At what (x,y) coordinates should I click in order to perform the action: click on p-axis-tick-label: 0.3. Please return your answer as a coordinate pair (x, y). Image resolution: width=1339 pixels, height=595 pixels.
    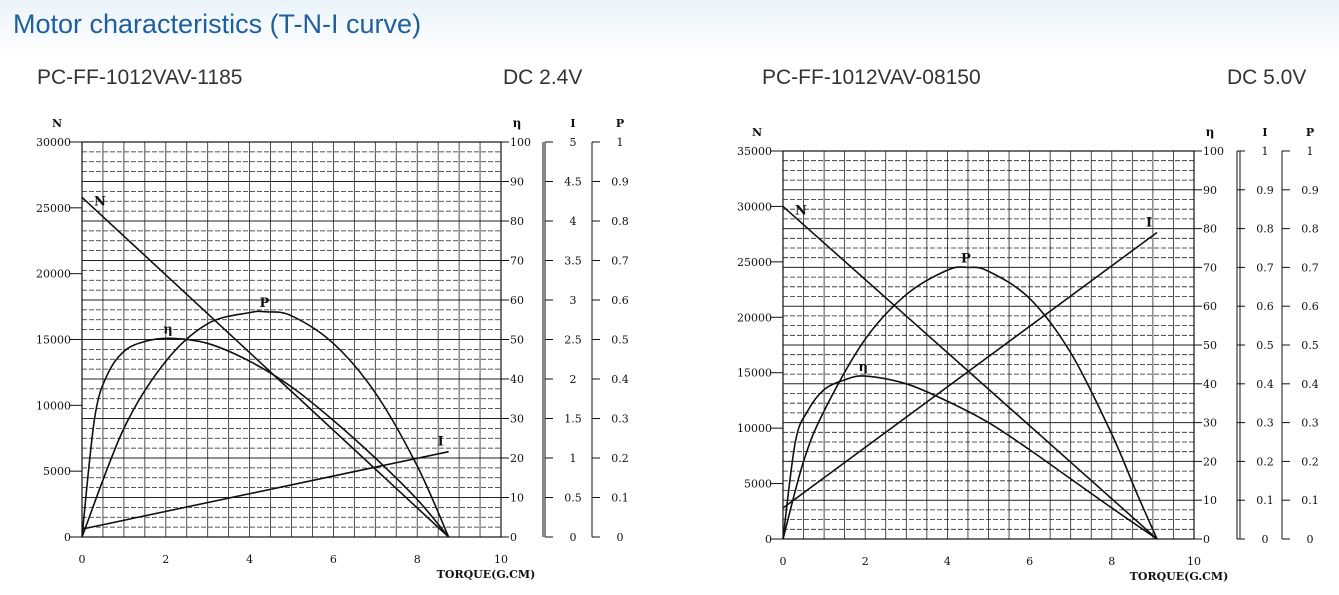
    Looking at the image, I should click on (1310, 423).